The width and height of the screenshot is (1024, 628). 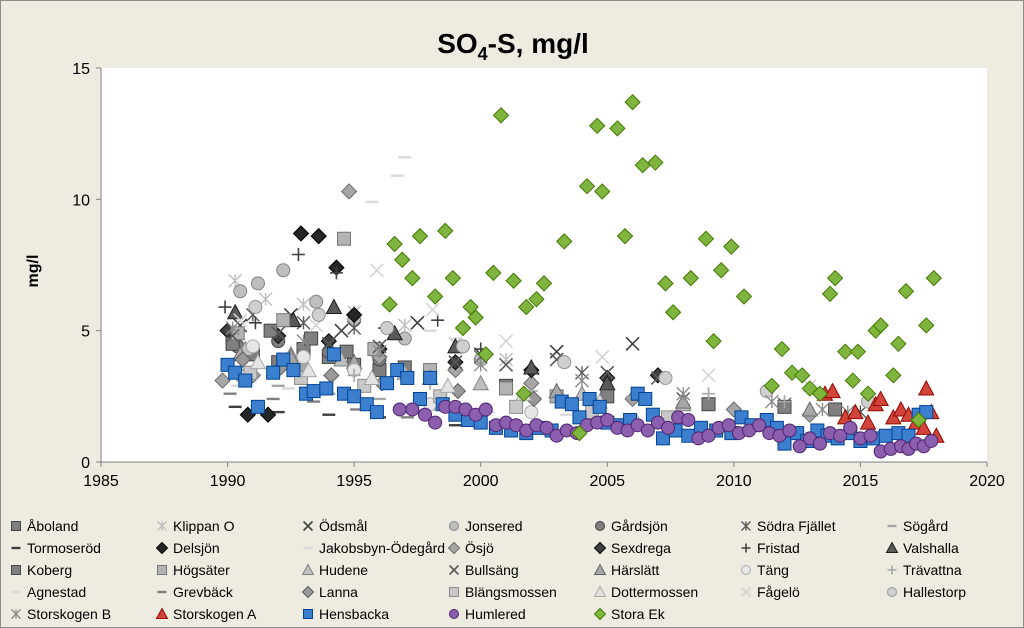 I want to click on legend-label: Valshalla, so click(x=931, y=548).